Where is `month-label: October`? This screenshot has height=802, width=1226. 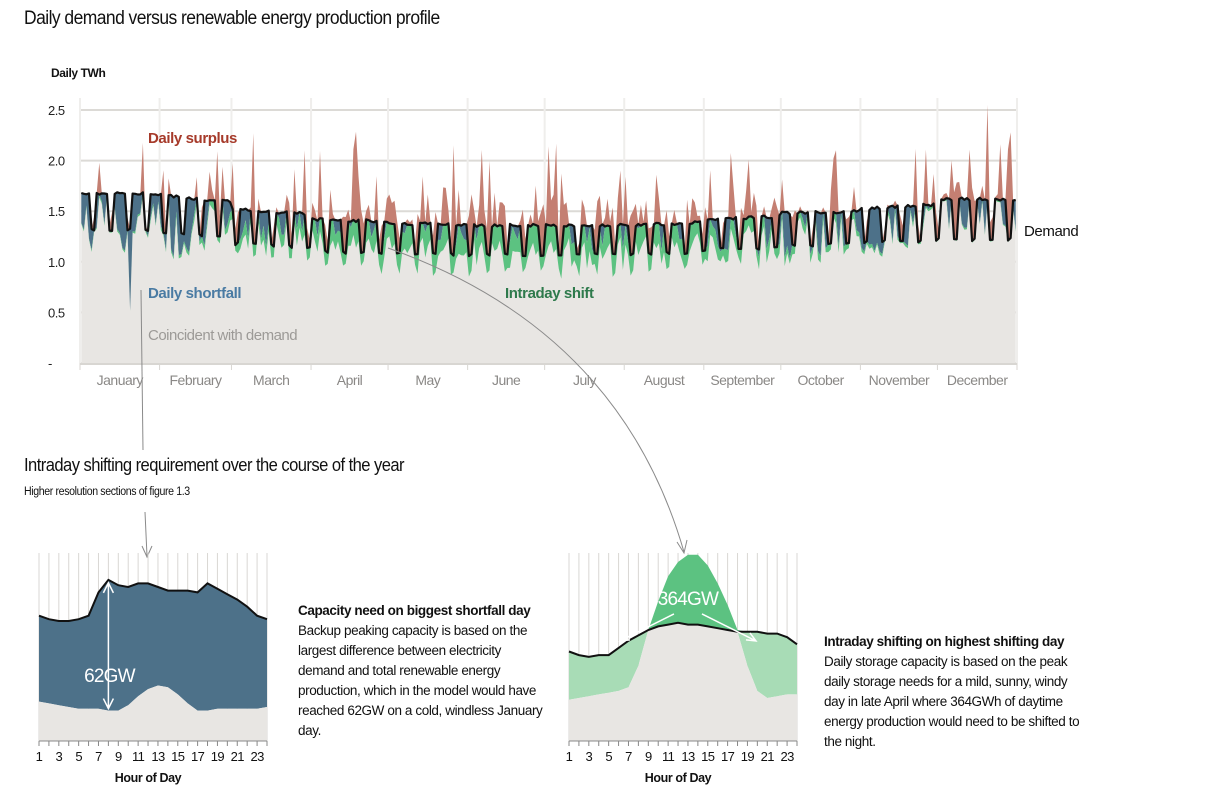
month-label: October is located at coordinates (820, 380).